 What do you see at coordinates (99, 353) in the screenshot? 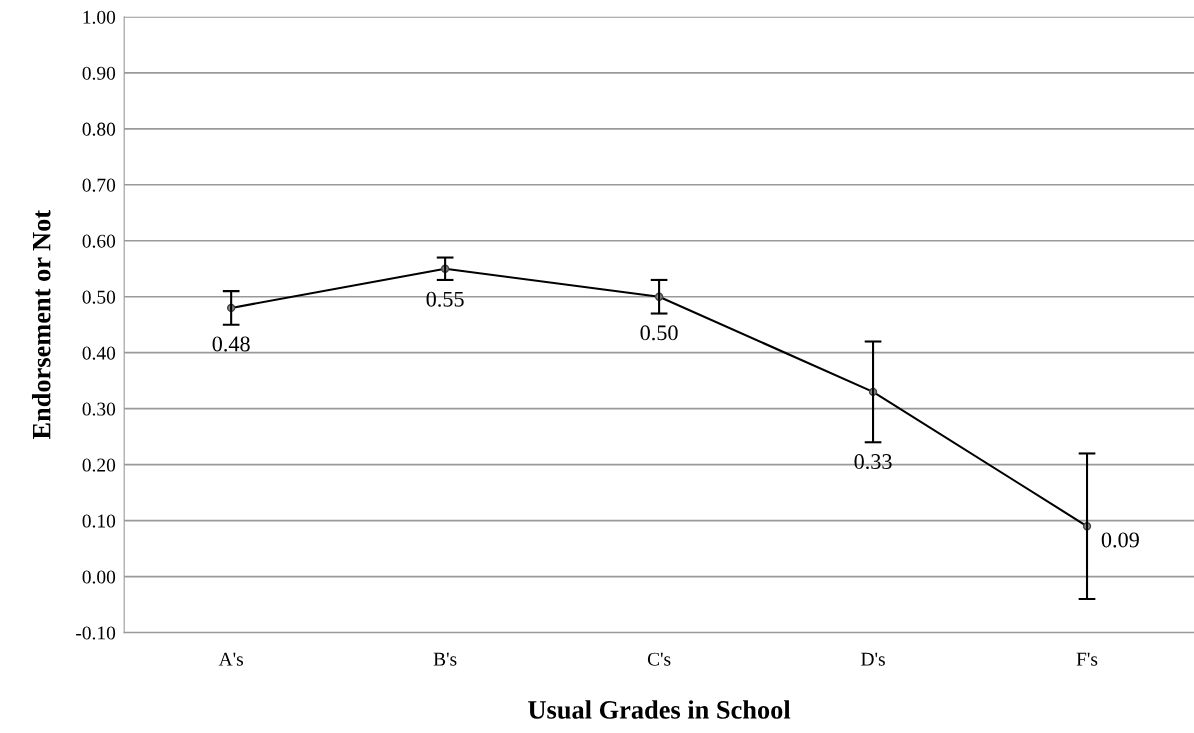
I see `y-tick-label: 0.40` at bounding box center [99, 353].